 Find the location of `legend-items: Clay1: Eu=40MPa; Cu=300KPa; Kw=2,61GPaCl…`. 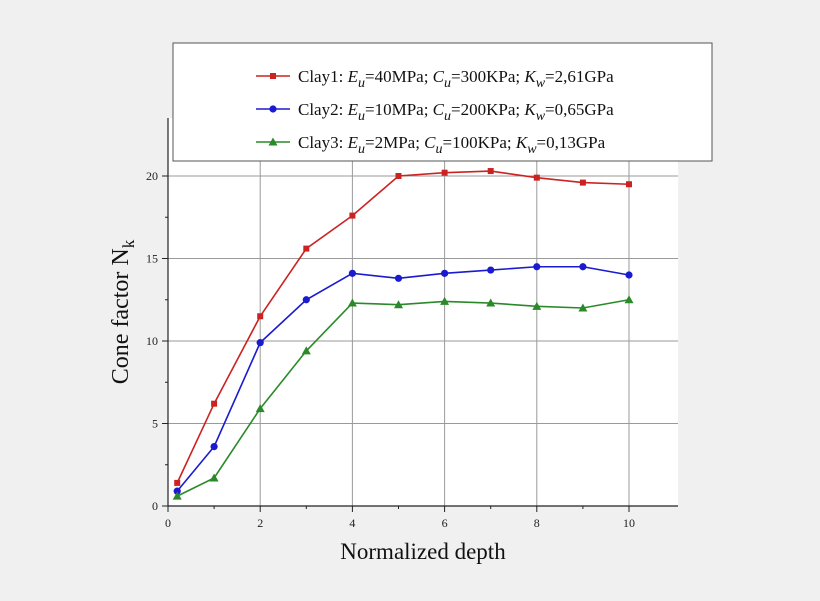

legend-items: Clay1: Eu=40MPa; Cu=300KPa; Kw=2,61GPaCl… is located at coordinates (435, 112).